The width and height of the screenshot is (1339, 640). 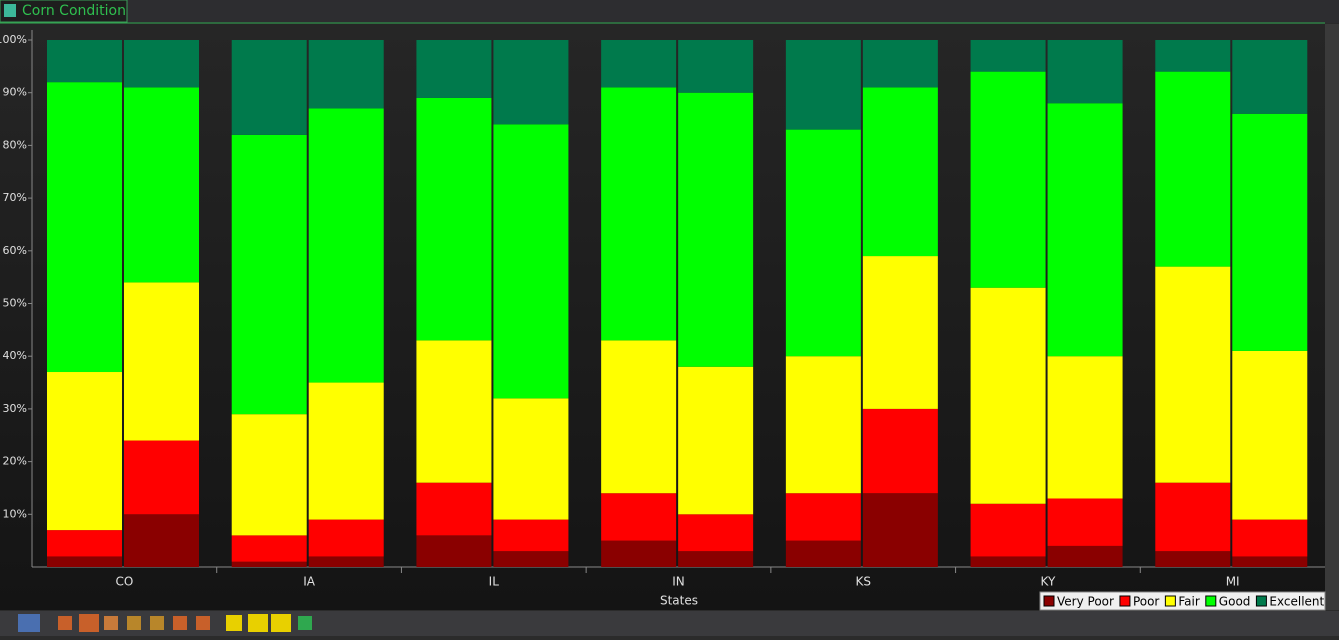 I want to click on tab-bar, so click(x=669, y=11).